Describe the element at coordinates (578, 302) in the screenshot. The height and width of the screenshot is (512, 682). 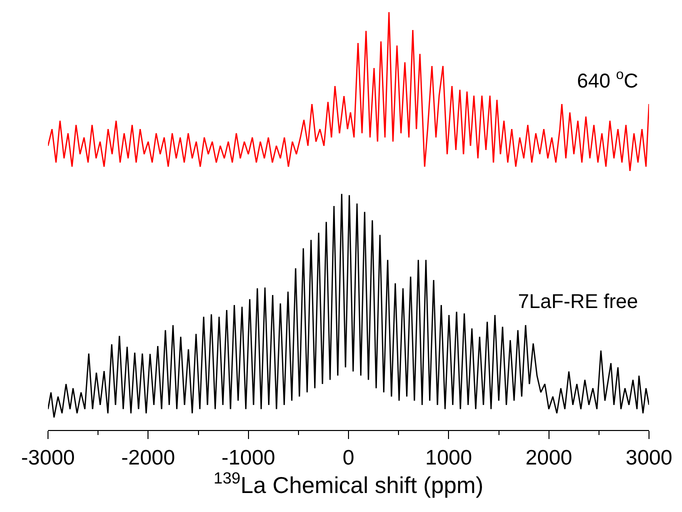
I see `series-label: 7LaF-RE free` at that location.